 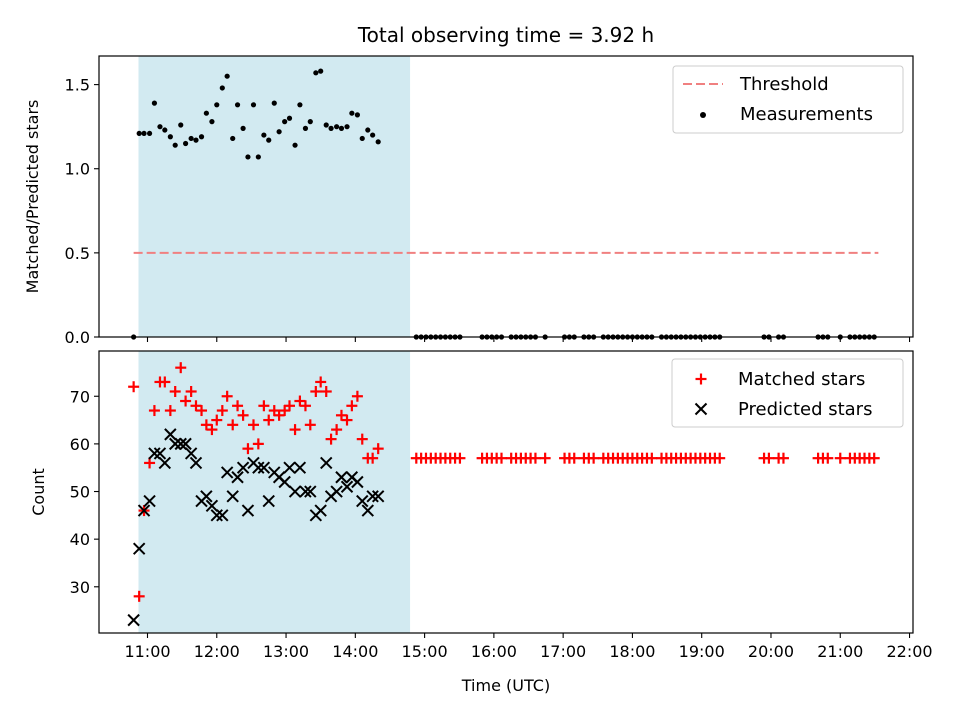 What do you see at coordinates (274, 196) in the screenshot?
I see `top-observing-interval-shade` at bounding box center [274, 196].